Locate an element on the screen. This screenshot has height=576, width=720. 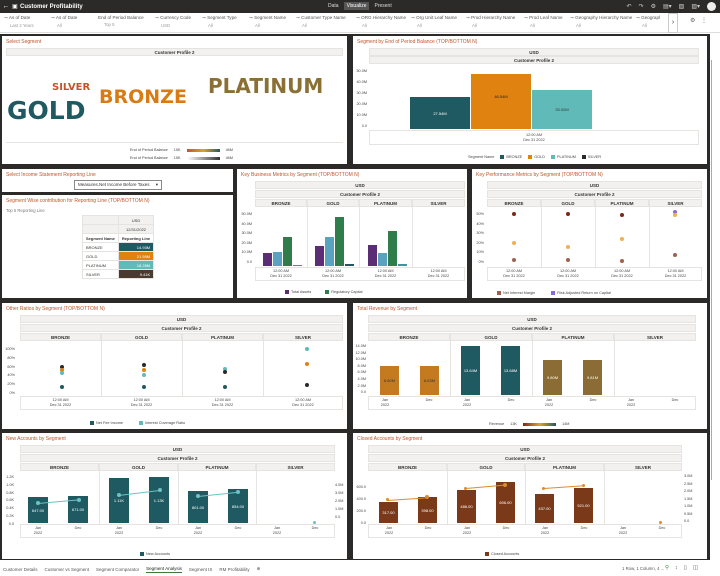
filter-org-hierarchy-name: ⊸ ORG Hierarchy Name All is located at coordinates (381, 21).